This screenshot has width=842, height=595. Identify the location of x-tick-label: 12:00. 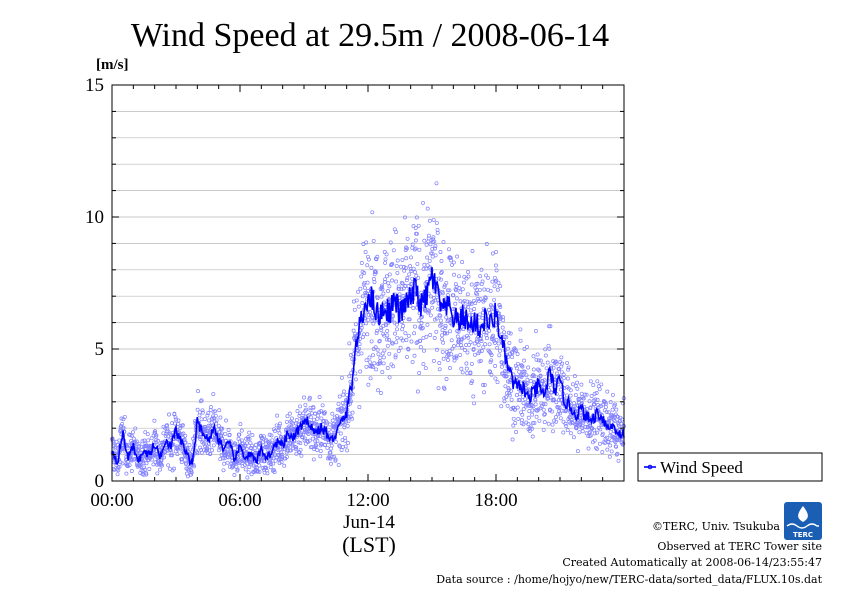
(367, 500).